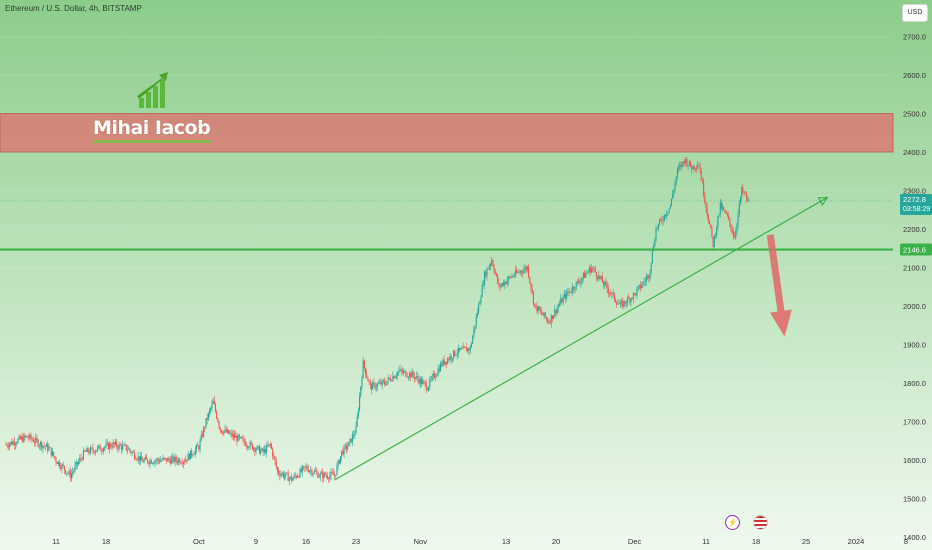  I want to click on time-axis: 11 18 Oct 9 16 23 Nov 13 20 Dec 11 18 25 2024 8, so click(480, 541).